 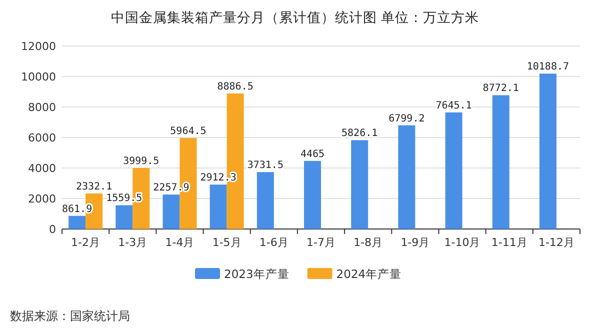 I want to click on x-tick-label: 1-6月, so click(x=273, y=242).